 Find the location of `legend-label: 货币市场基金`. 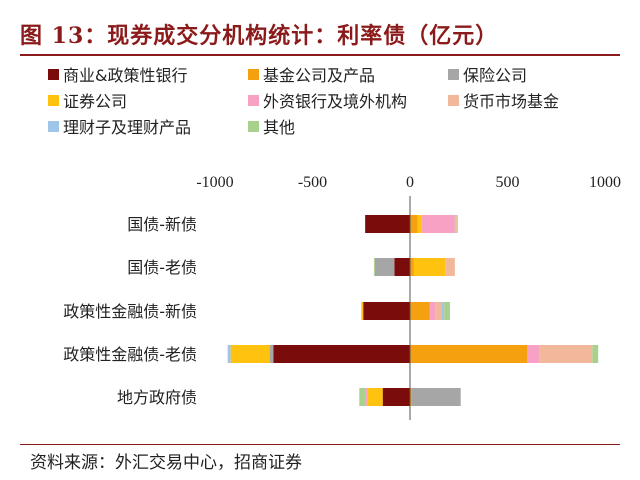

legend-label: 货币市场基金 is located at coordinates (511, 101).